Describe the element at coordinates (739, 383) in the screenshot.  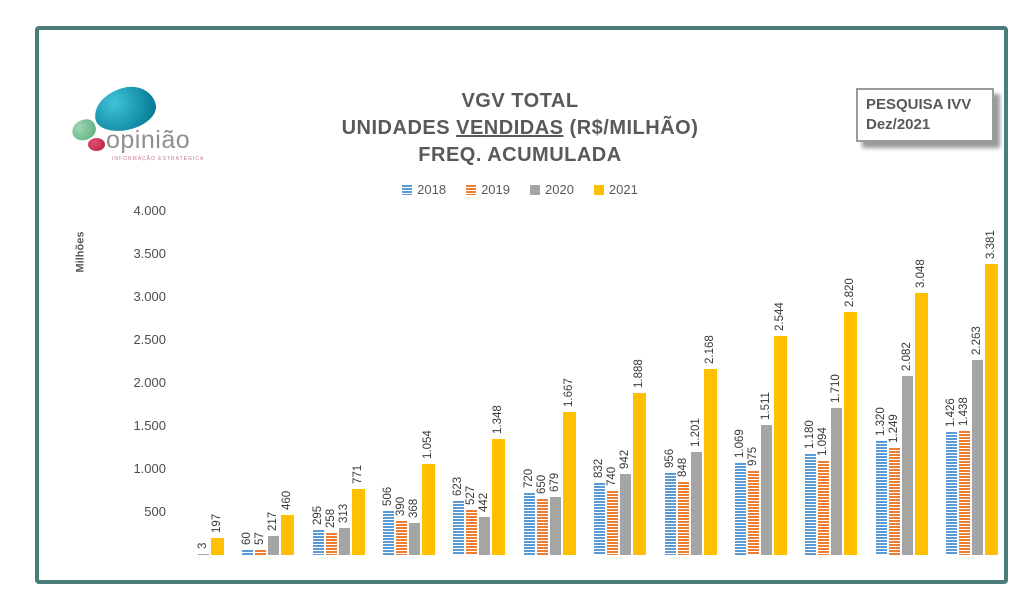
I see `bar-slot-2018: 1.069` at that location.